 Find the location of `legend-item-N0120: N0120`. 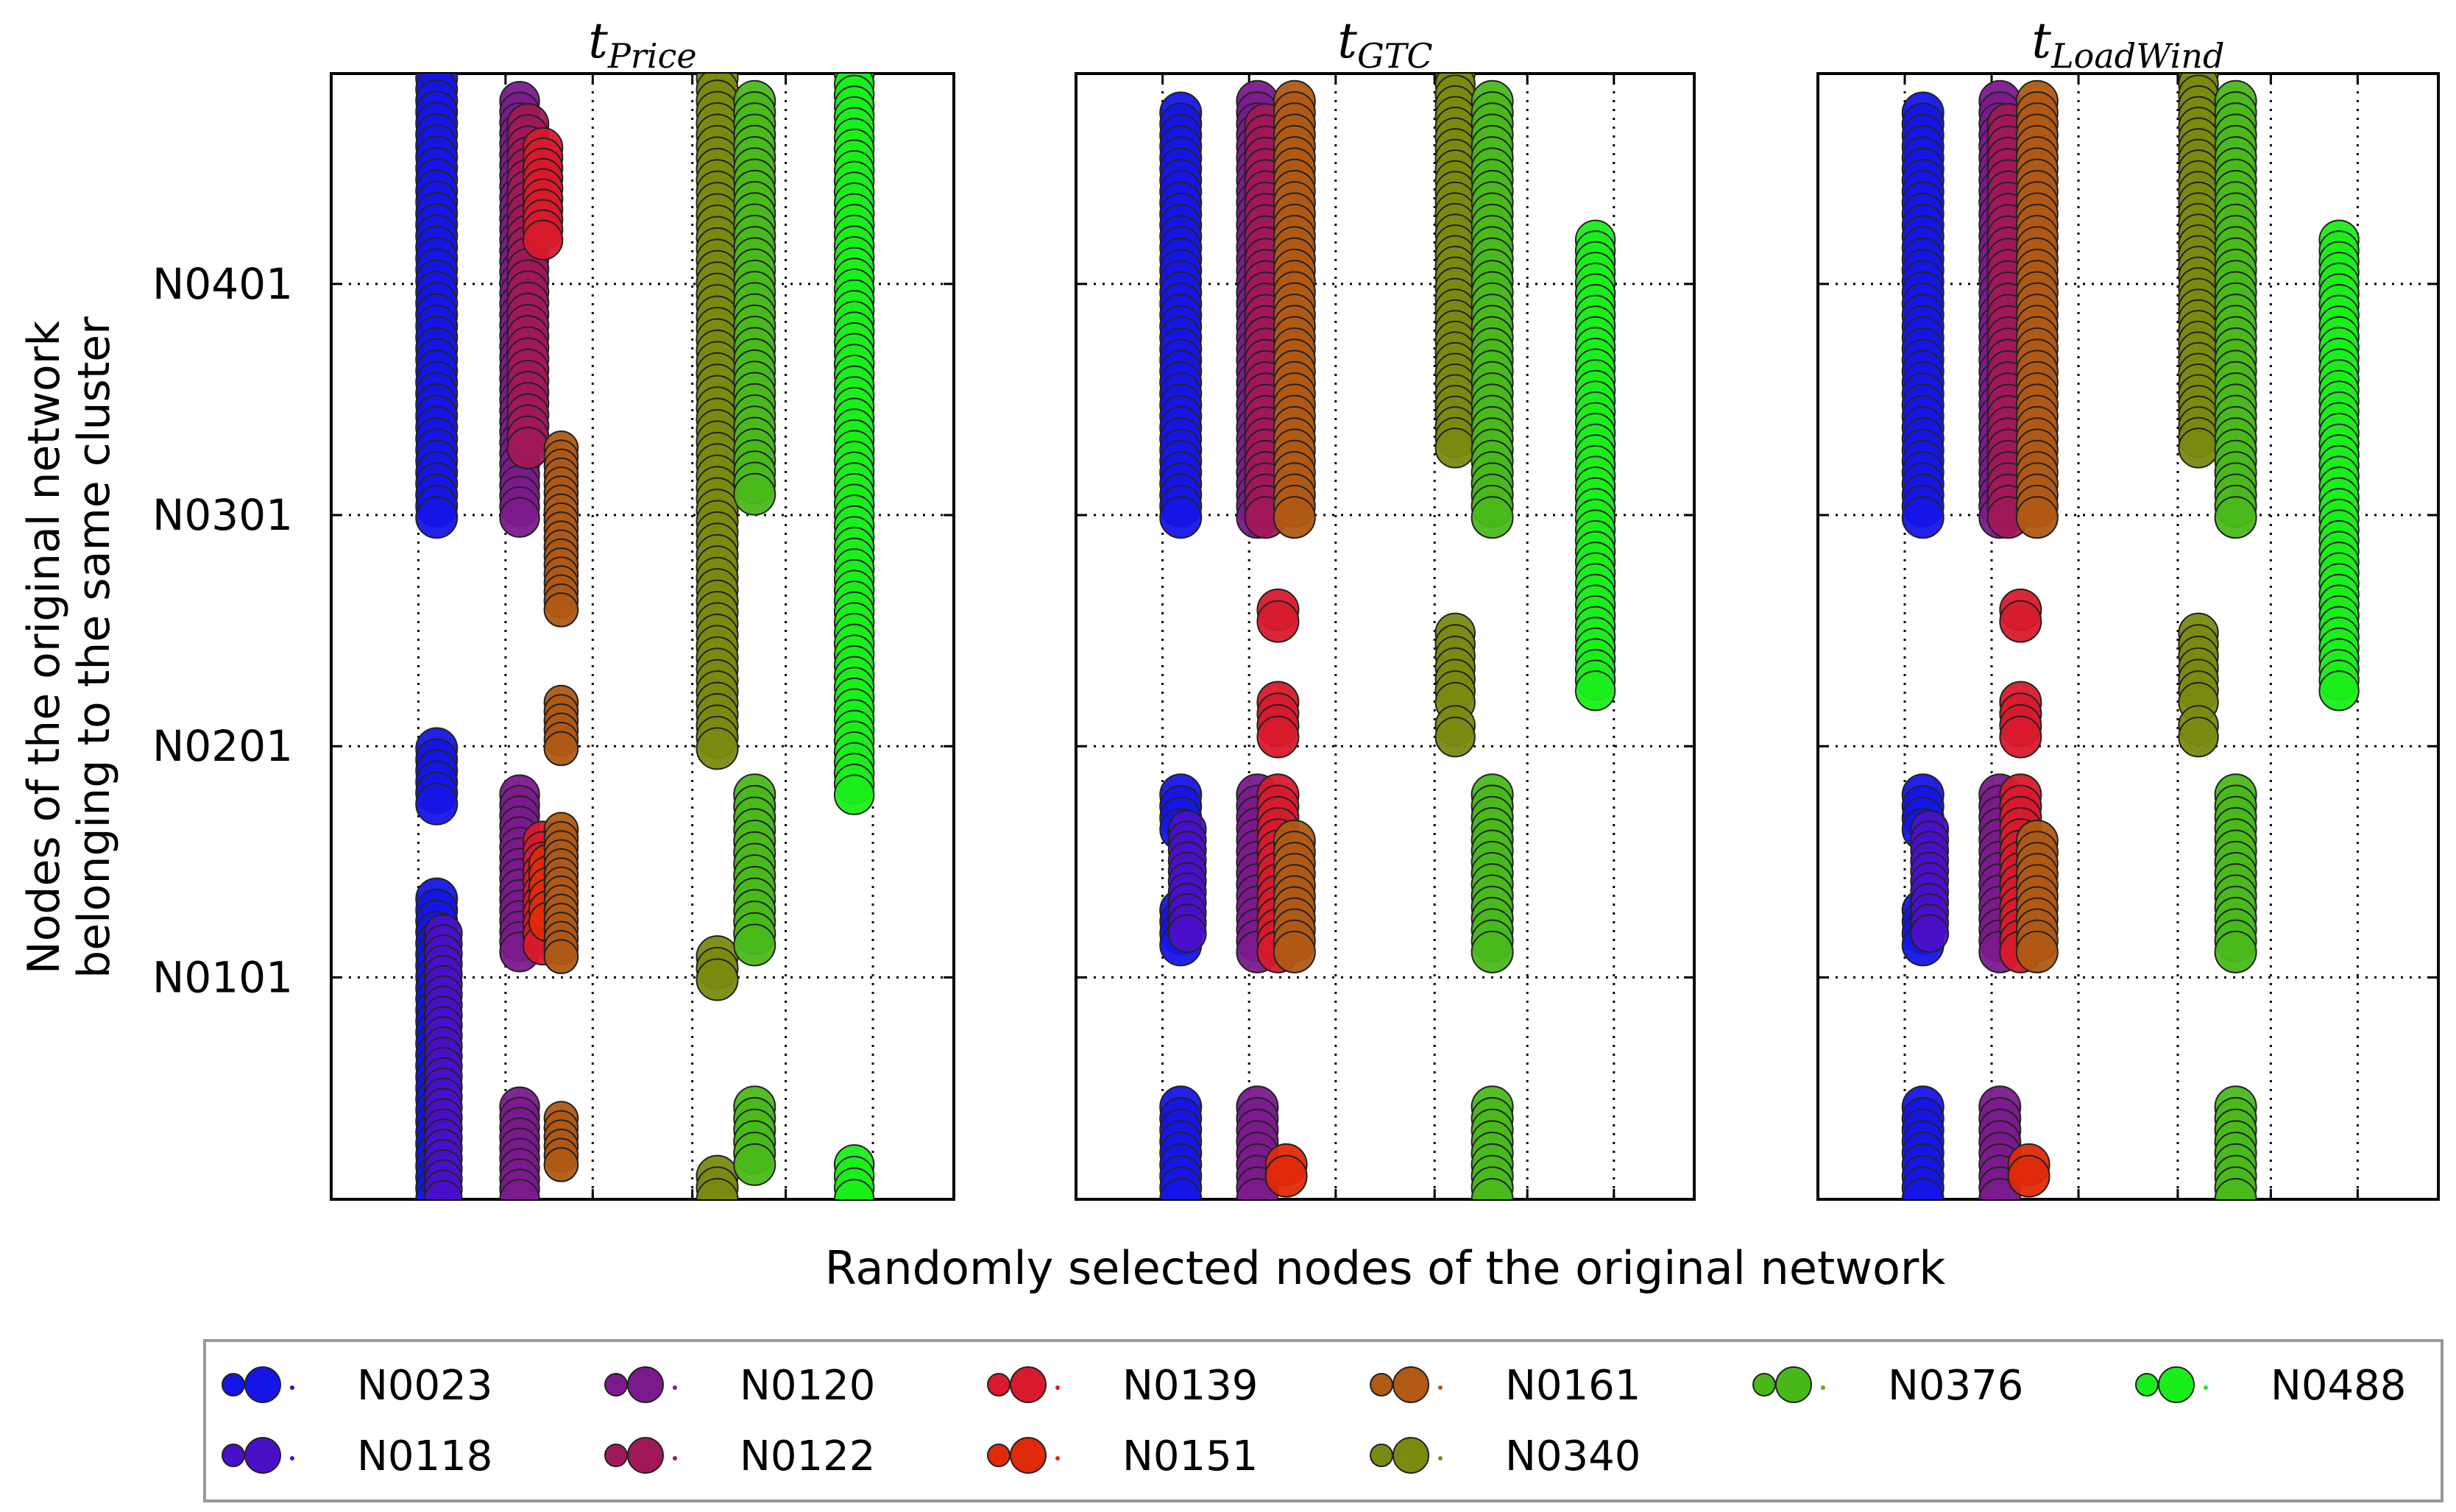

legend-item-N0120: N0120 is located at coordinates (739, 1386).